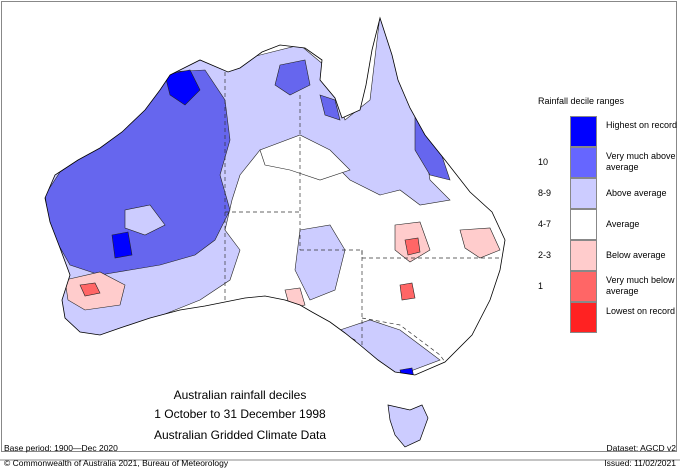 The height and width of the screenshot is (468, 680). I want to click on very-much-above-average-region-west, so click(138, 172).